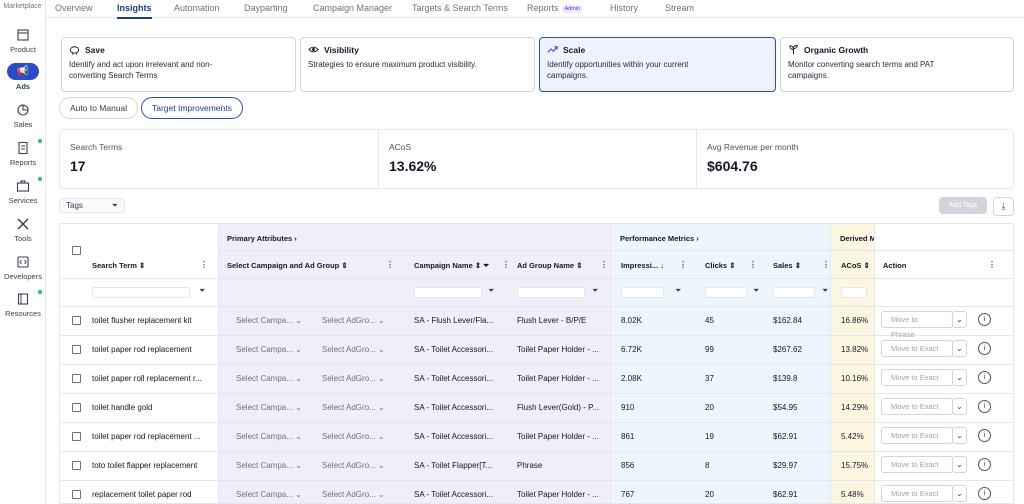  What do you see at coordinates (76, 250) in the screenshot?
I see `select-all-checkbox` at bounding box center [76, 250].